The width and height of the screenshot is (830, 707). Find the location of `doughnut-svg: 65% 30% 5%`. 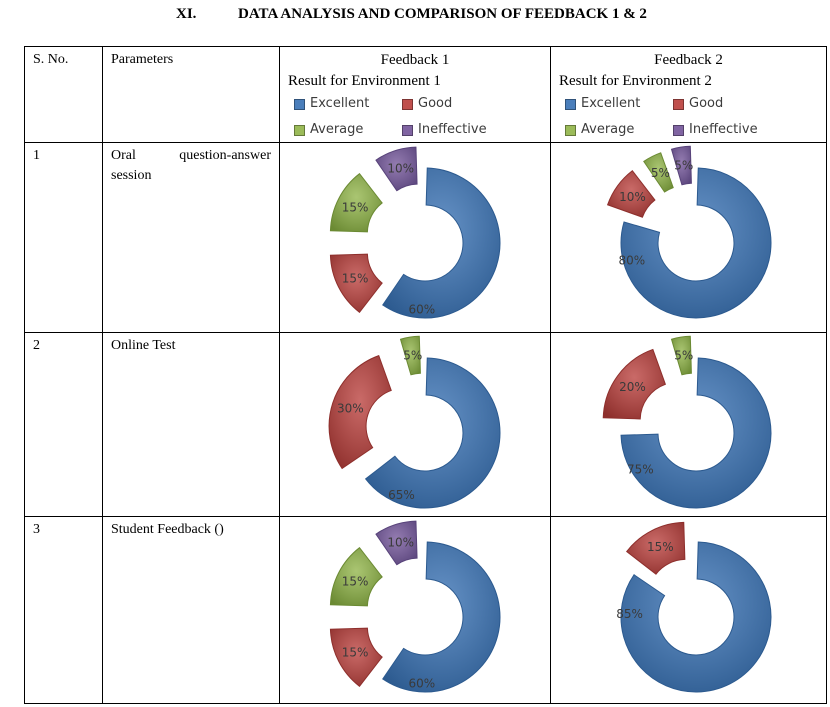

doughnut-svg: 65% 30% 5% is located at coordinates (414, 422).